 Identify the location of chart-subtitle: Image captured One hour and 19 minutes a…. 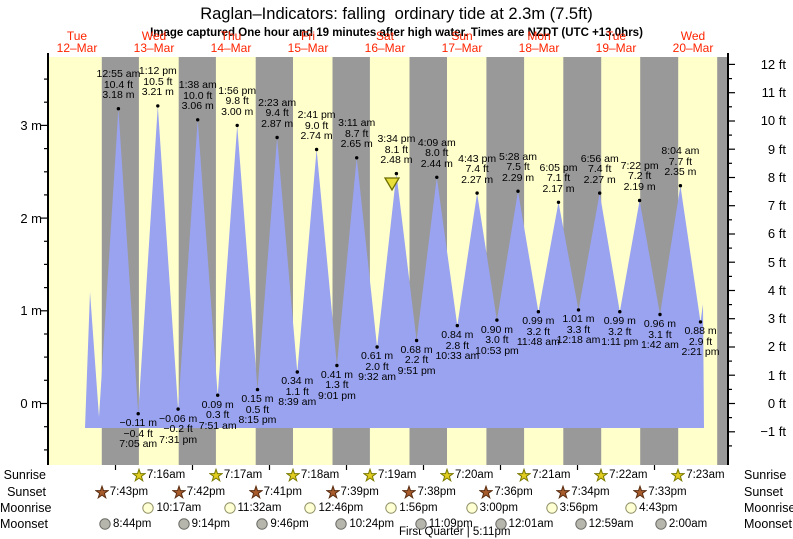
(396, 33).